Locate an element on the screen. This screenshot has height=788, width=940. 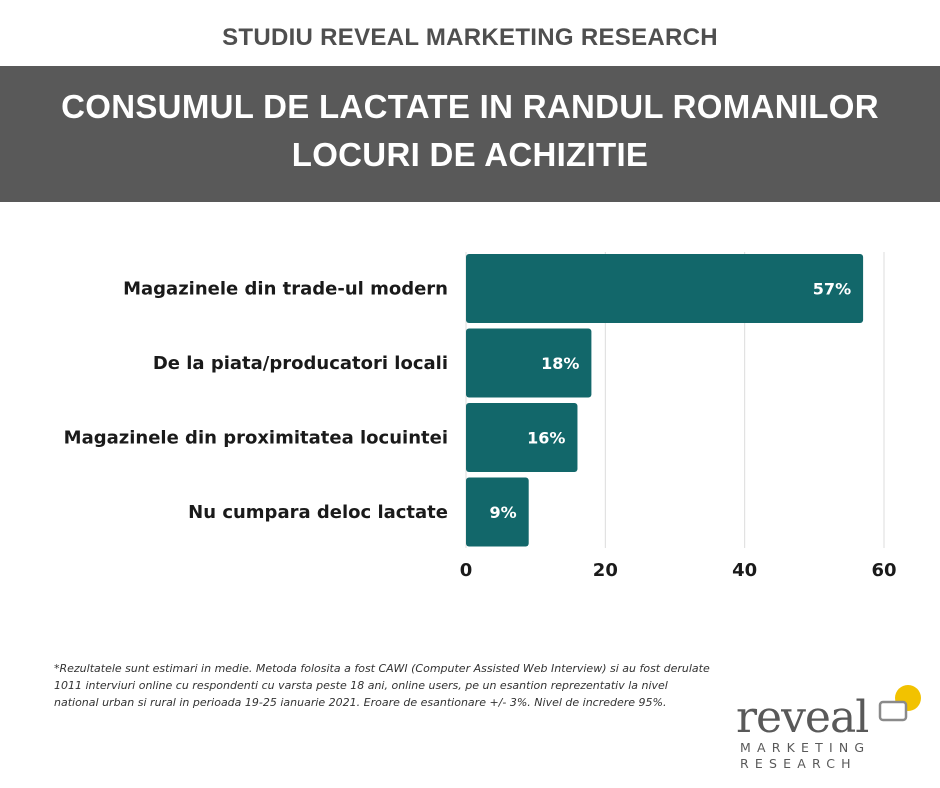
logo-subtitle-marketing: MARKETING is located at coordinates (805, 747).